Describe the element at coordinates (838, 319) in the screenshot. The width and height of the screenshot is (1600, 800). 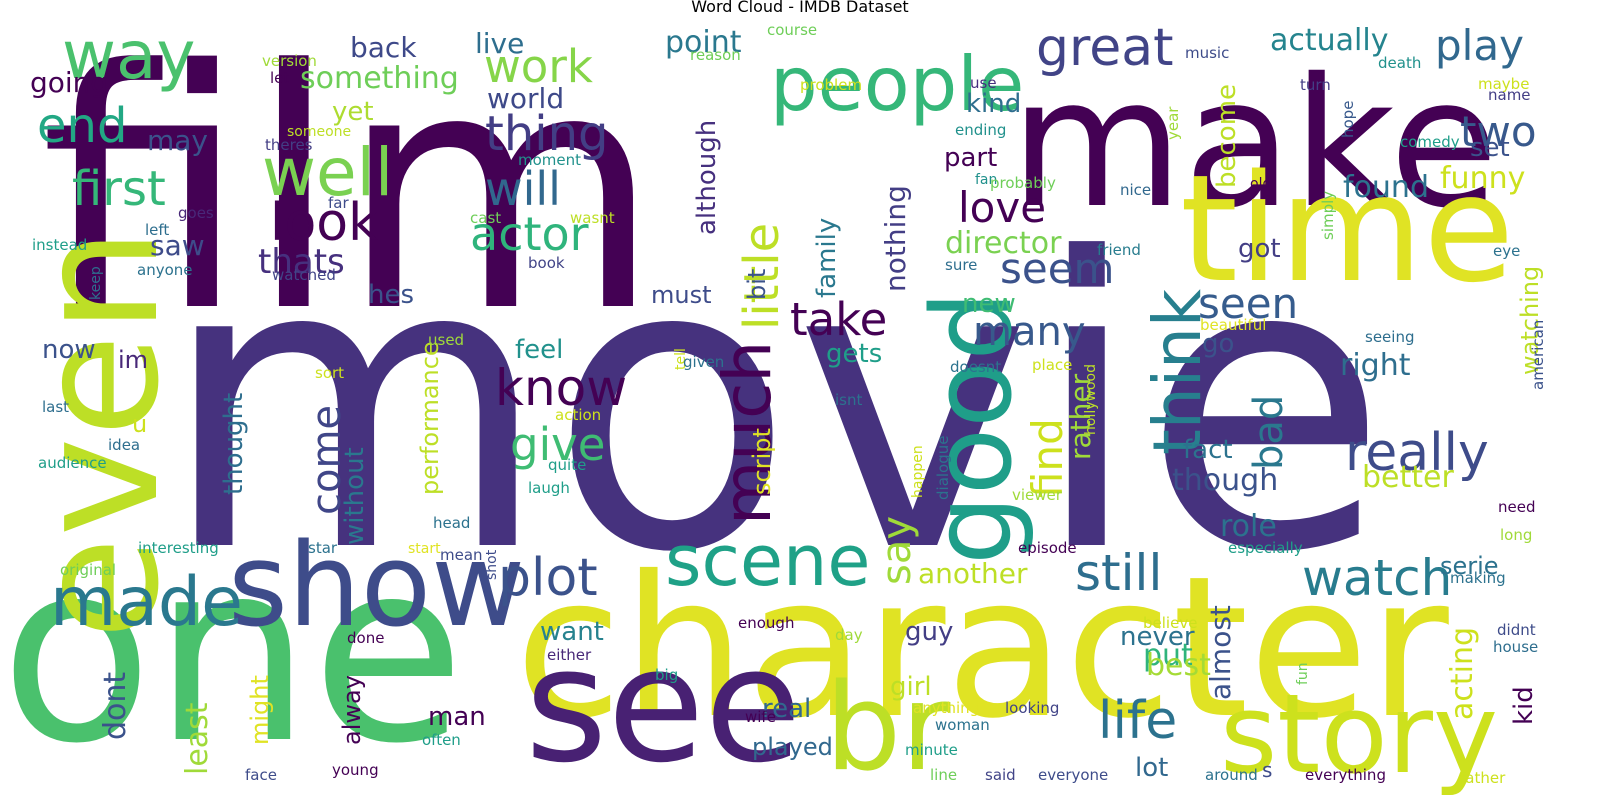
I see `word-take: take` at that location.